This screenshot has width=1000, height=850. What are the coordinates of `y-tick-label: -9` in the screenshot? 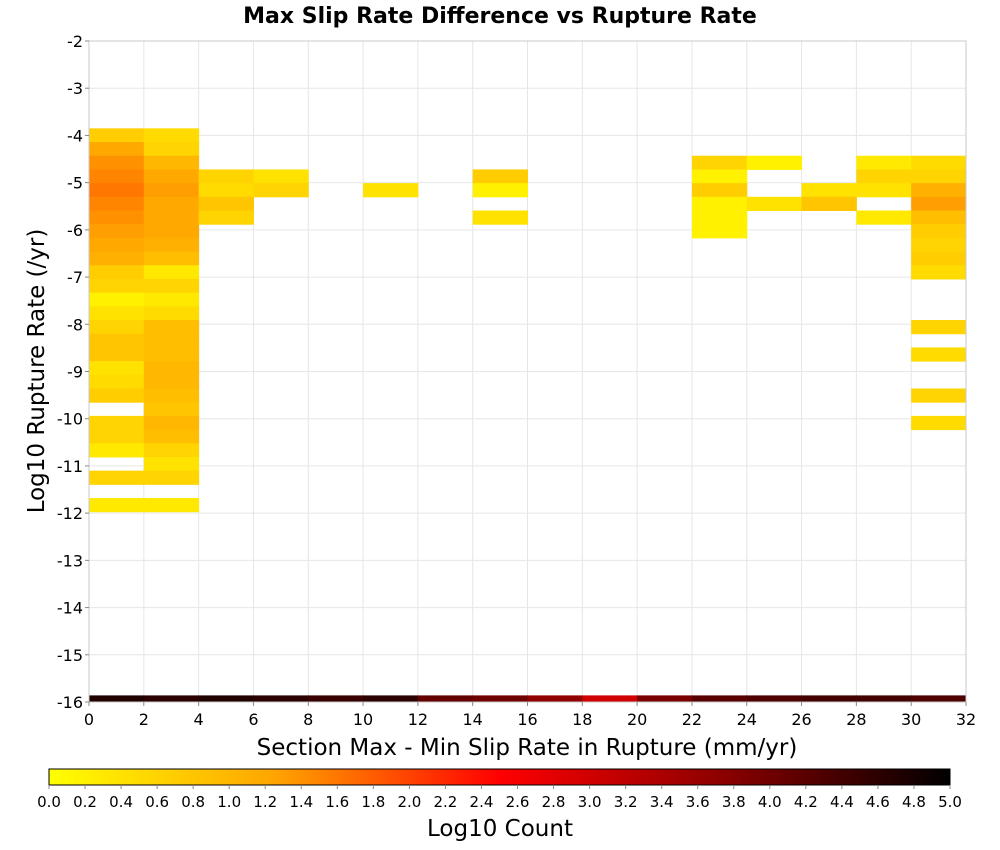 It's located at (75, 372).